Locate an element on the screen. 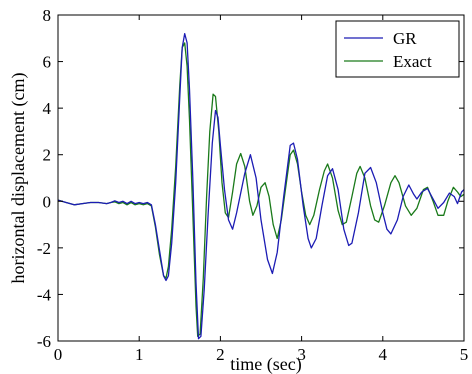 The image size is (472, 374). y-tick-label: -4 is located at coordinates (44, 294).